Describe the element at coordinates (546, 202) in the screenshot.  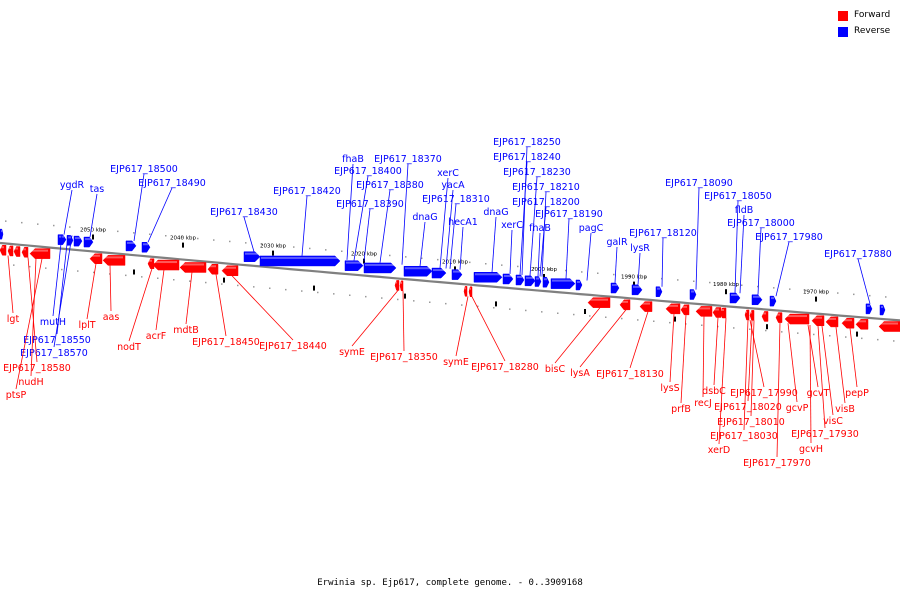
I see `reverse-gene-label: EJP617_18200` at that location.